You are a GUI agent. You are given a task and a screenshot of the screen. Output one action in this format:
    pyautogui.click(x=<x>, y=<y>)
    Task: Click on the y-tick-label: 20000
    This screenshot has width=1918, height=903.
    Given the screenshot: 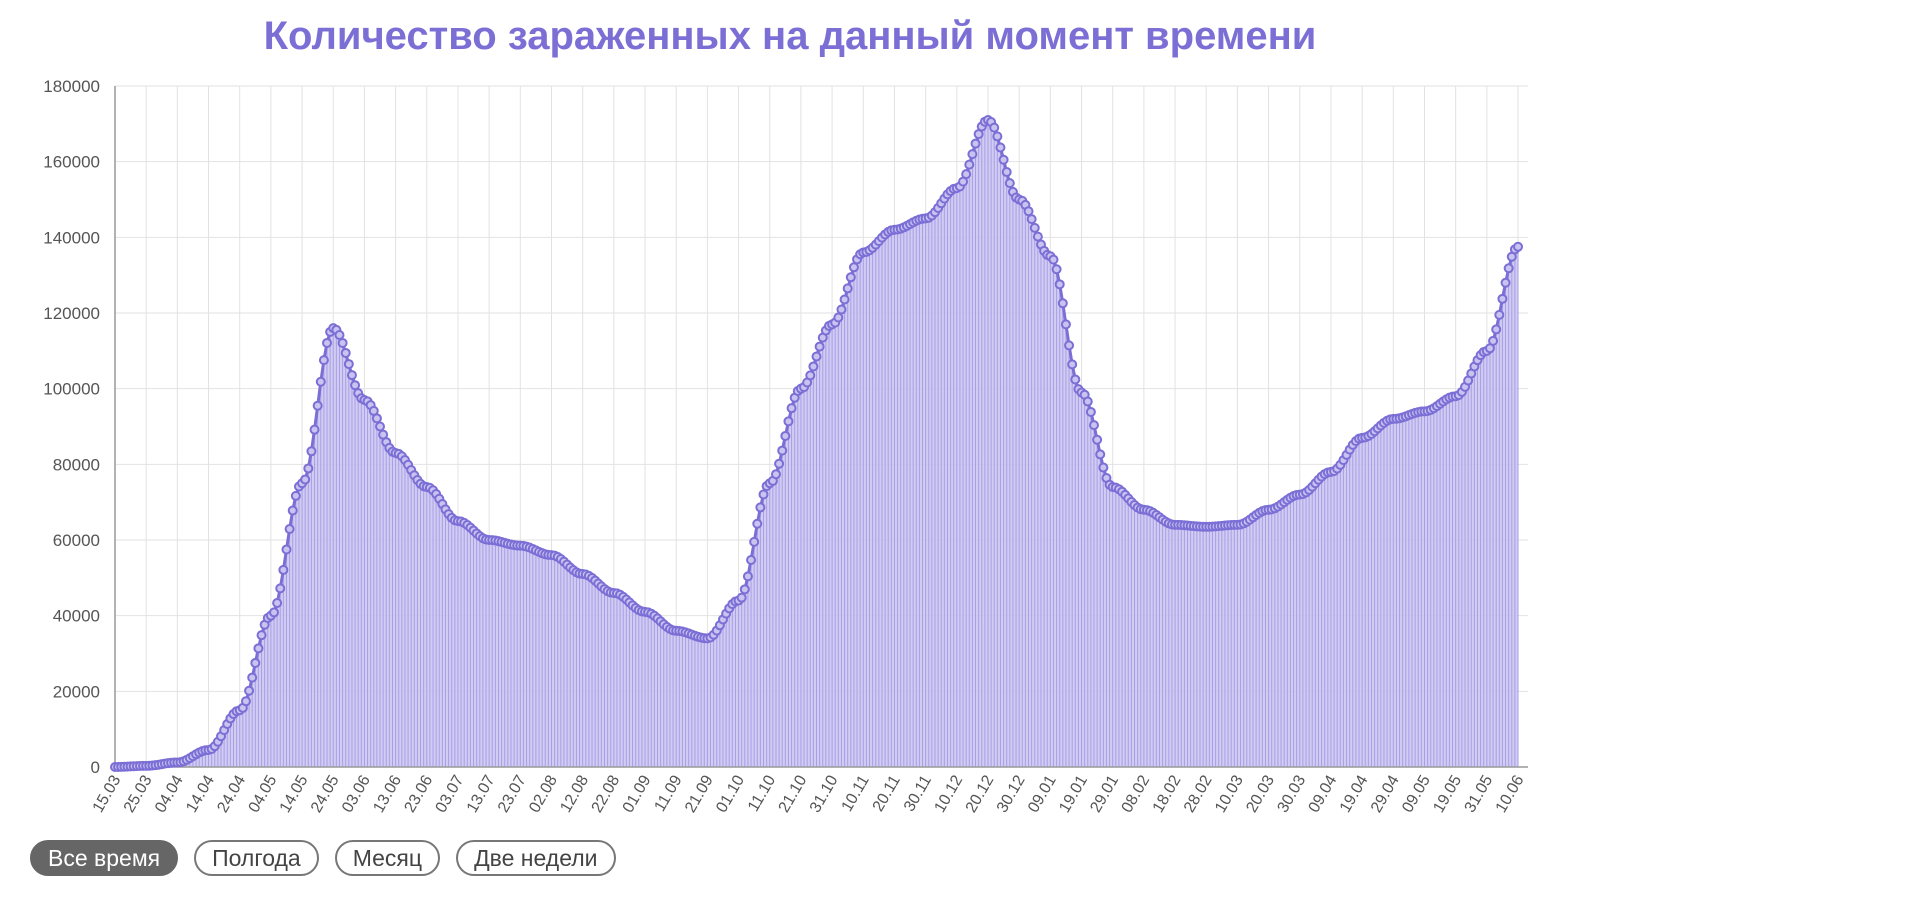 What is the action you would take?
    pyautogui.click(x=76, y=691)
    